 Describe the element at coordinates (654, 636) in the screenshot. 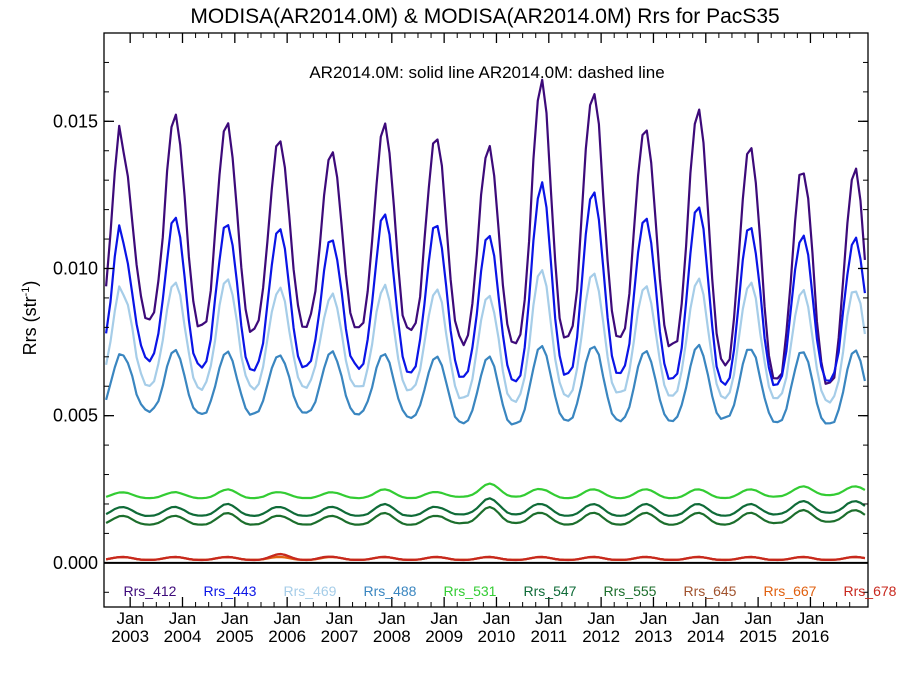

I see `x-tick-label-year: 2013` at that location.